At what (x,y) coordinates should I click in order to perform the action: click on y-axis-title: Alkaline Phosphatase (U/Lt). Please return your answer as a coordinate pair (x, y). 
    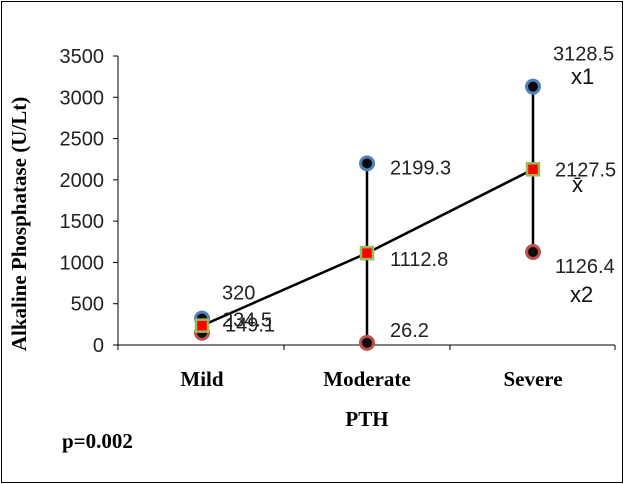
    Looking at the image, I should click on (19, 224).